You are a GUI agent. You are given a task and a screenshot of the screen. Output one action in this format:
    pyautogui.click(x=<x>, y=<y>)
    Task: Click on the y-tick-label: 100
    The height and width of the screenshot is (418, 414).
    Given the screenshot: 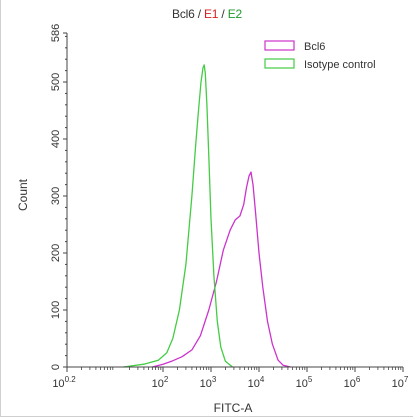 What is the action you would take?
    pyautogui.click(x=56, y=310)
    